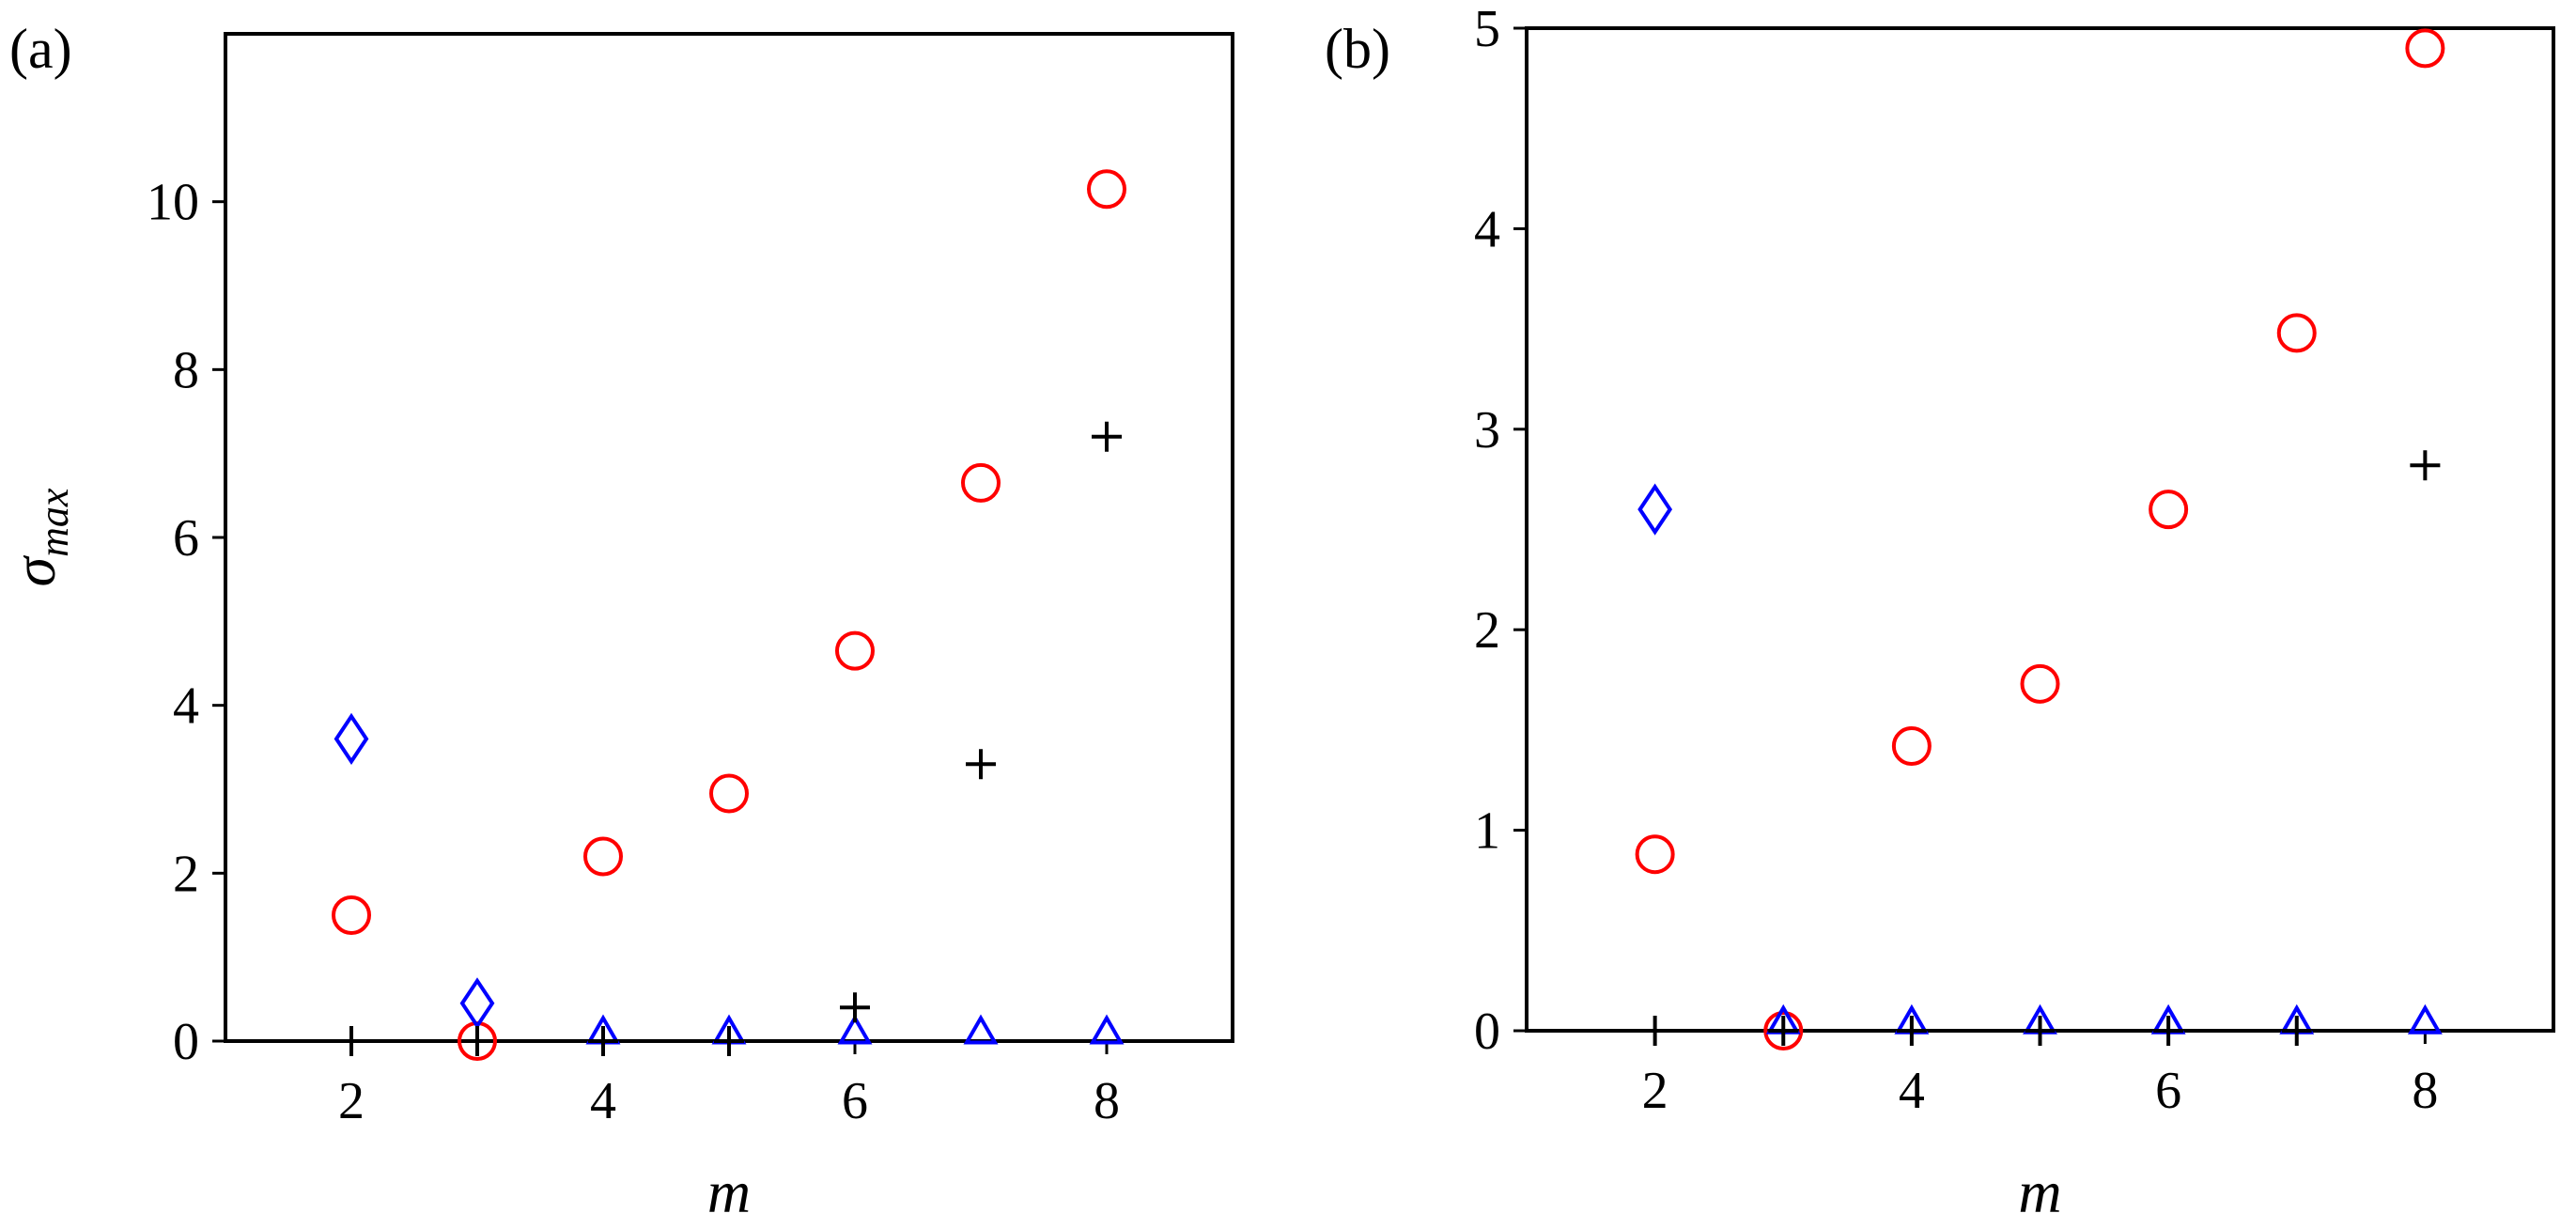 This screenshot has width=2576, height=1229. What do you see at coordinates (173, 203) in the screenshot?
I see `y-tick-label: 10` at bounding box center [173, 203].